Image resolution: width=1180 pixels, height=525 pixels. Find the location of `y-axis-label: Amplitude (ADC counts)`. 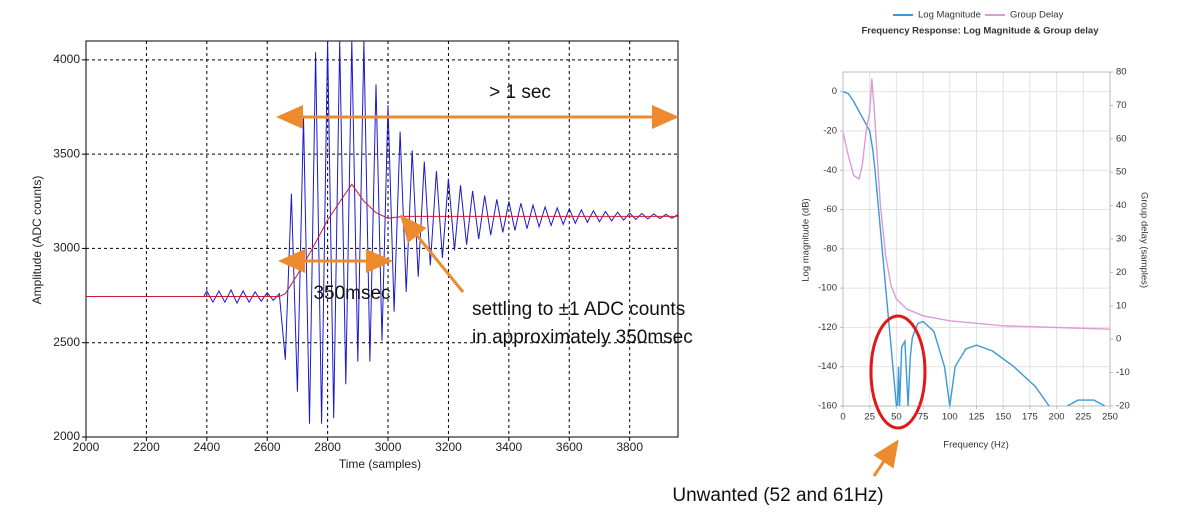

y-axis-label: Amplitude (ADC counts) is located at coordinates (37, 240).